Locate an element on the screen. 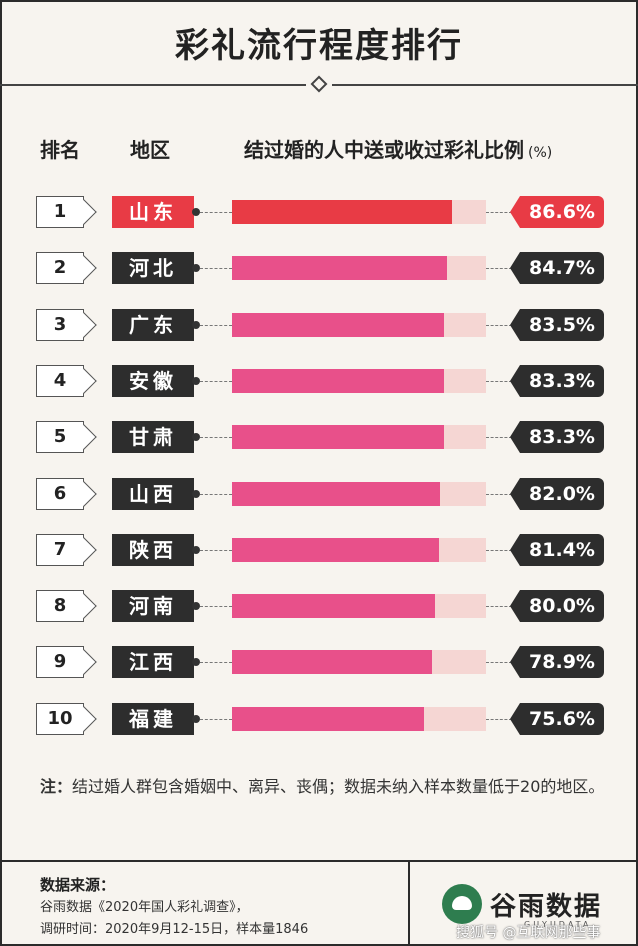 The height and width of the screenshot is (946, 638). source-line-1: 谷雨数据《2020年国人彩礼调查》， is located at coordinates (144, 907).